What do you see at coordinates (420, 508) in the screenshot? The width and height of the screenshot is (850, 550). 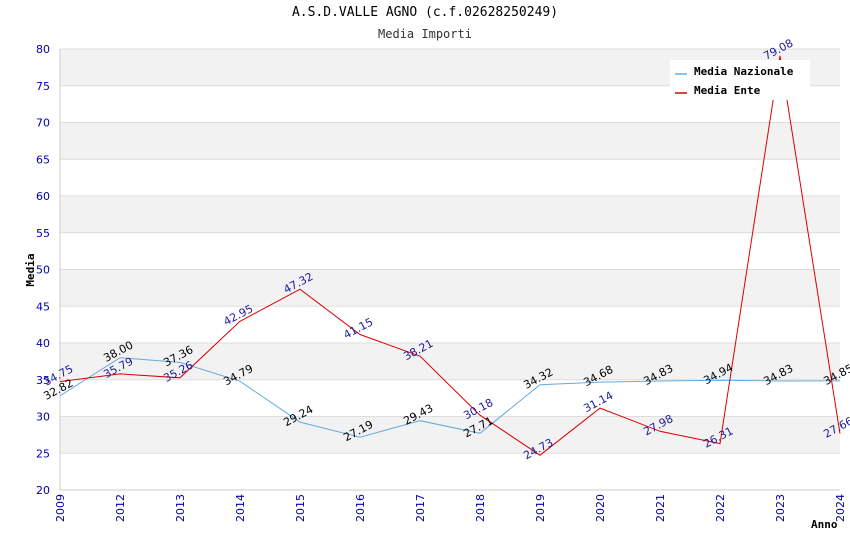 I see `x-tick-label: 2017` at bounding box center [420, 508].